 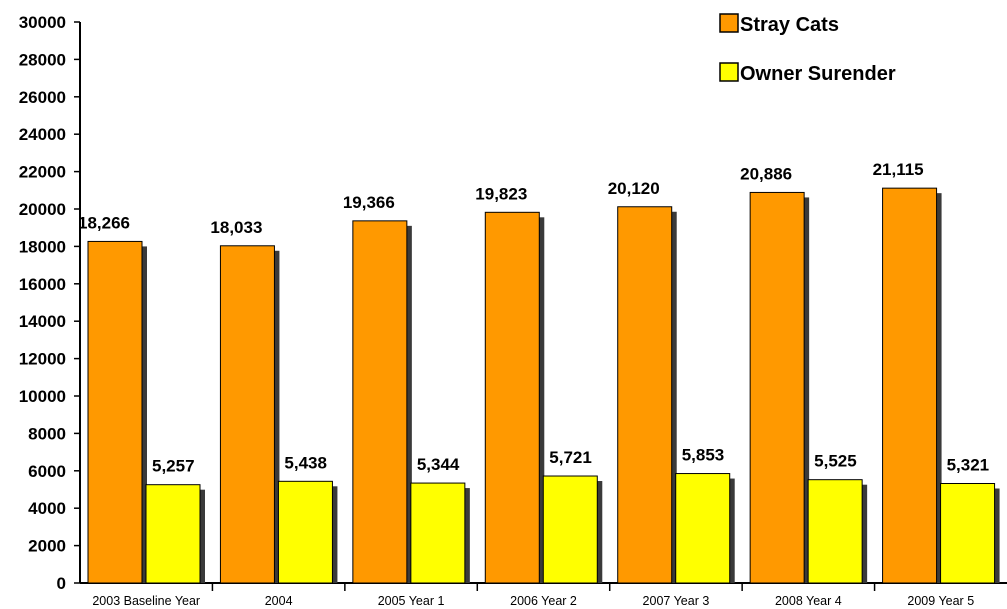 I want to click on data-label-stray-cats: 18,033, so click(x=236, y=227).